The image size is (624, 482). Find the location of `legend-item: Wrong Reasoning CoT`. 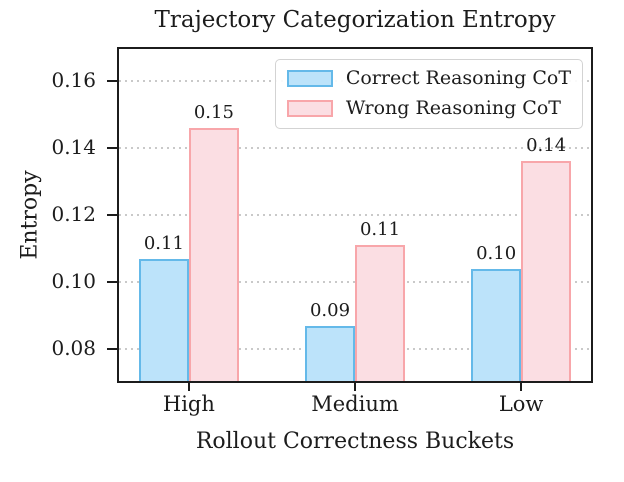

legend-item: Wrong Reasoning CoT is located at coordinates (428, 108).